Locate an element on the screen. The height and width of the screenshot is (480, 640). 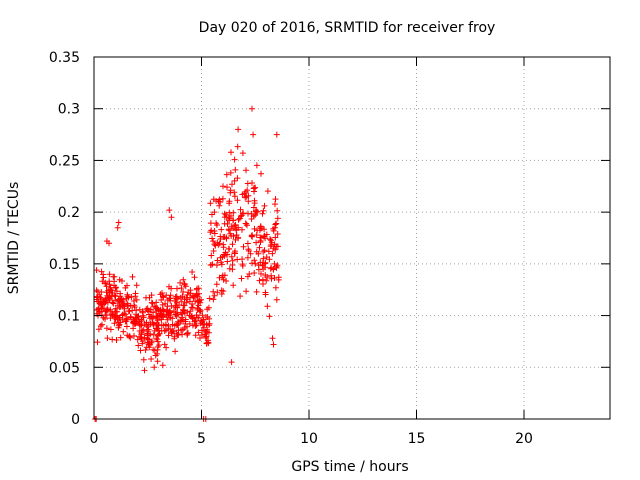
x-tick-label: 10 is located at coordinates (309, 439).